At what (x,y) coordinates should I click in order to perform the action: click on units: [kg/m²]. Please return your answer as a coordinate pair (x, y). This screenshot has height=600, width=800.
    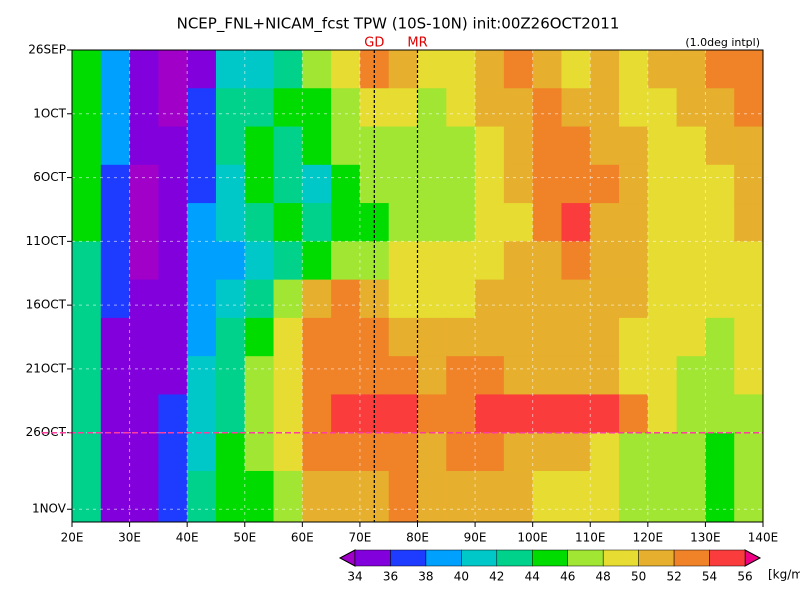
    Looking at the image, I should click on (784, 575).